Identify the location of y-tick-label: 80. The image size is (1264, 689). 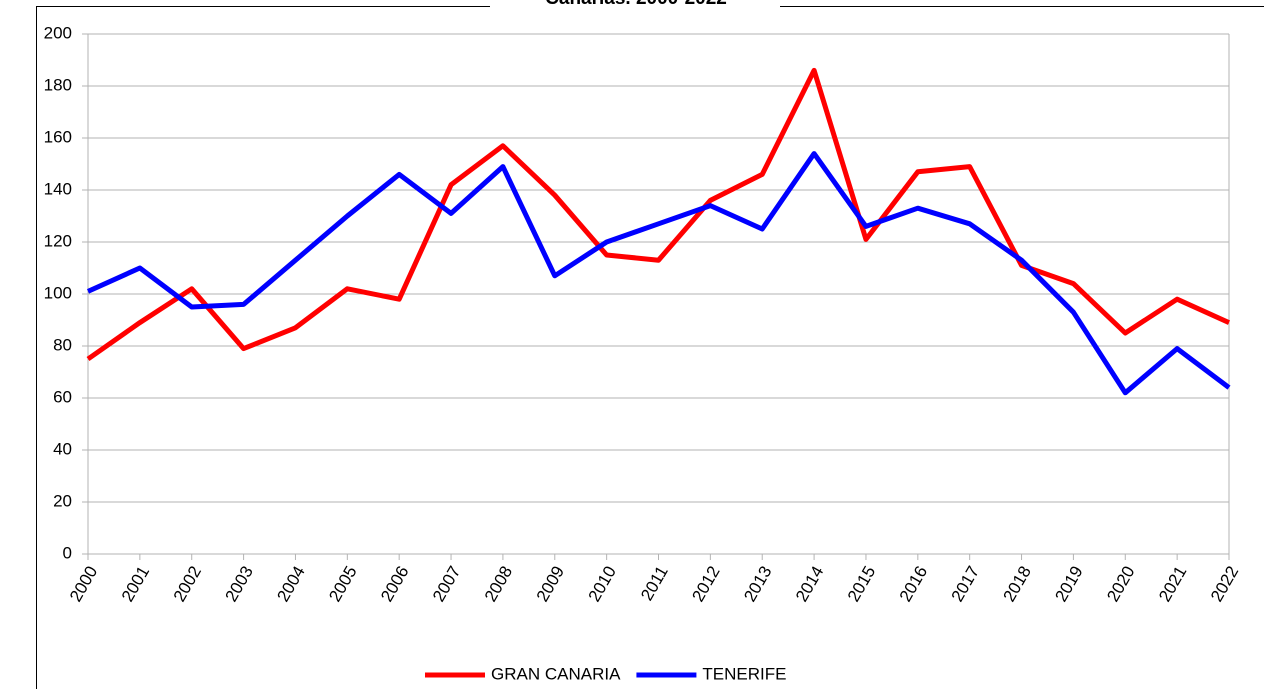
(62, 344).